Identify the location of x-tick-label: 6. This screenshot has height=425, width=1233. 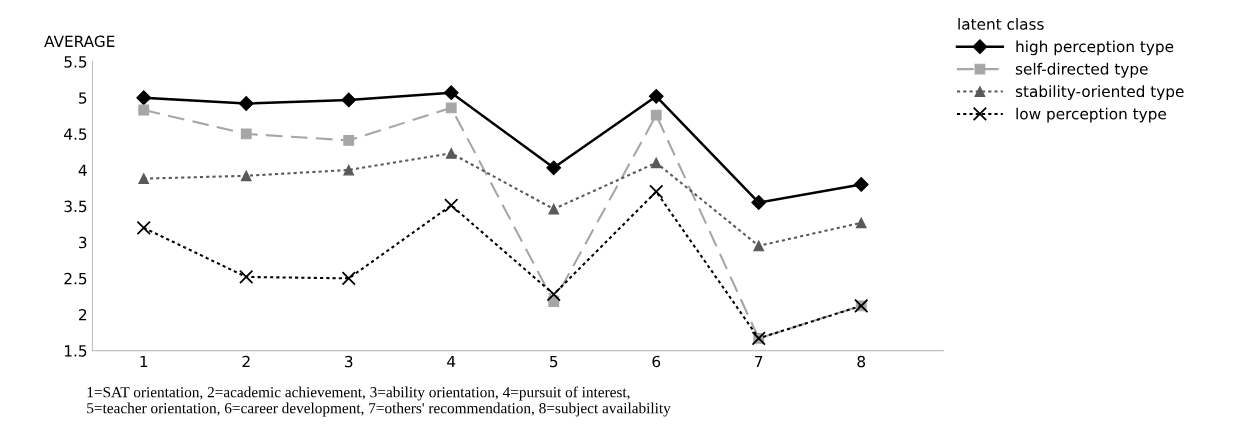
(656, 361).